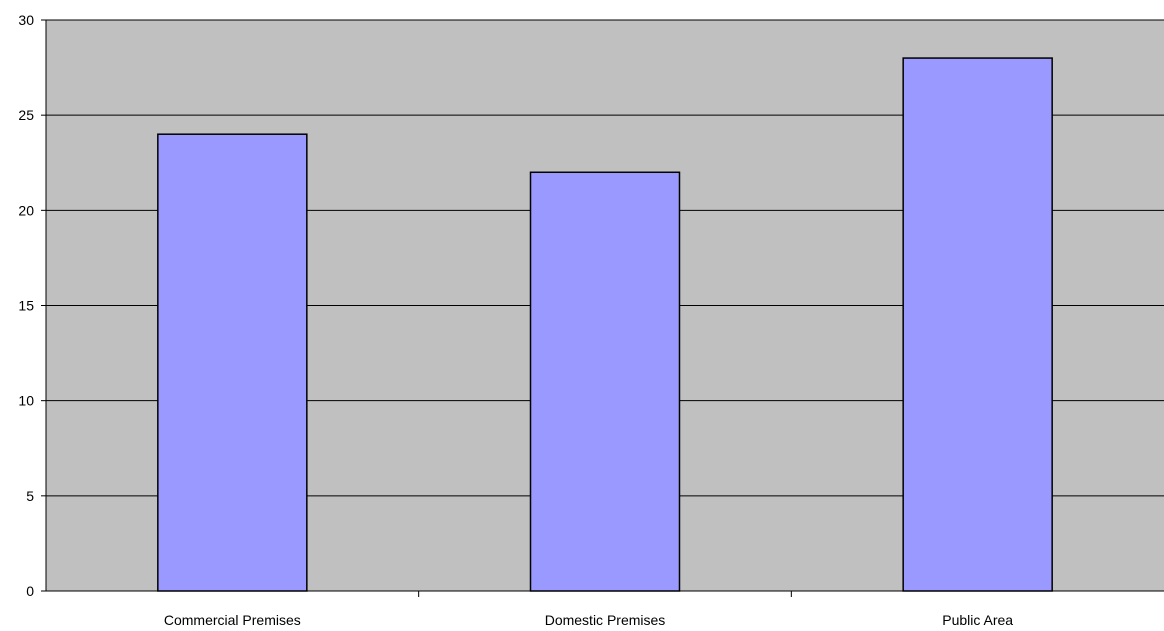  Describe the element at coordinates (605, 620) in the screenshot. I see `x-tick-label: Domestic Premises` at that location.